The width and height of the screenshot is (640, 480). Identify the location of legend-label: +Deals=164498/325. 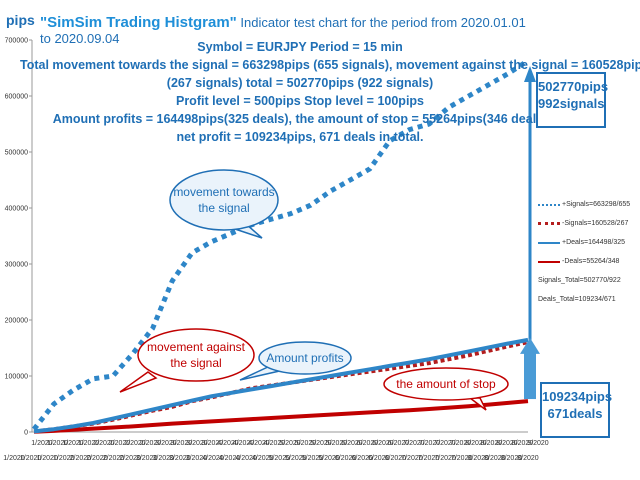
(594, 242).